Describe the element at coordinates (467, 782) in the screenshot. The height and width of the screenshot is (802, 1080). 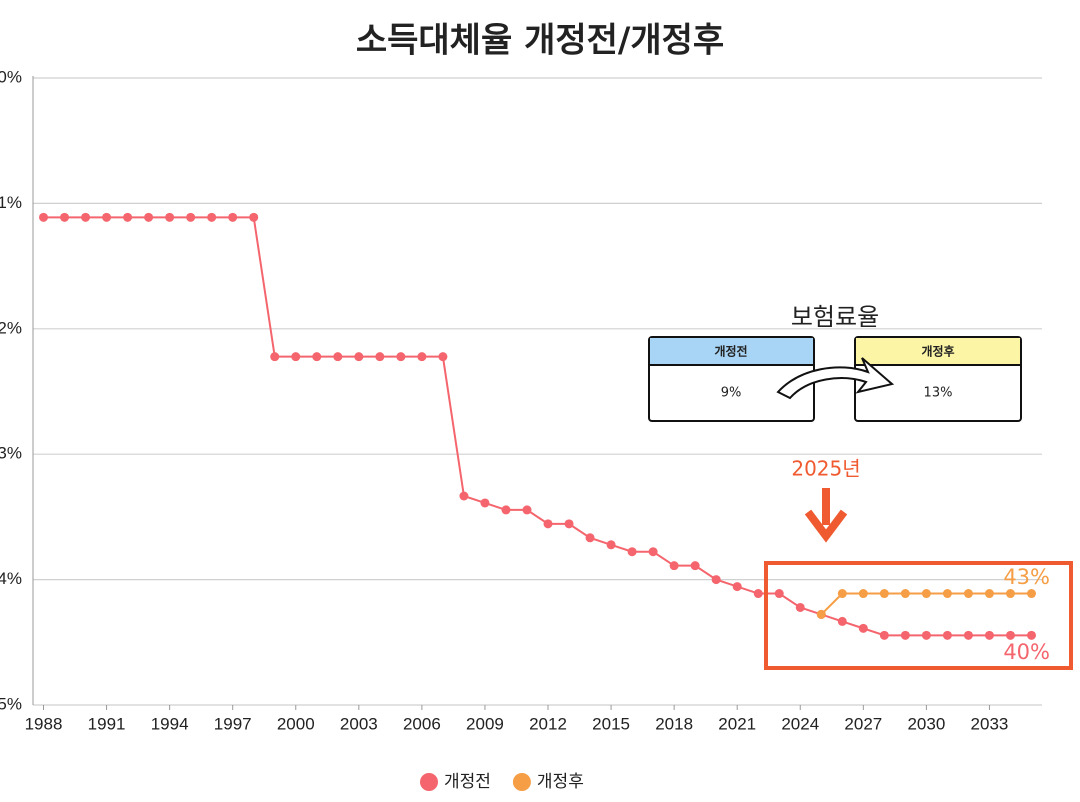
I see `legend-label: 개정전` at that location.